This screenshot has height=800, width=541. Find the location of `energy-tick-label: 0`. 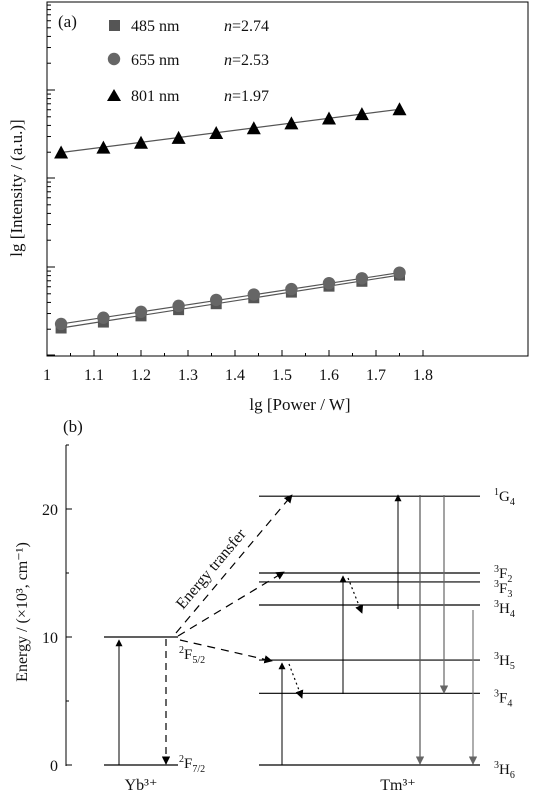

energy-tick-label: 0 is located at coordinates (54, 766).